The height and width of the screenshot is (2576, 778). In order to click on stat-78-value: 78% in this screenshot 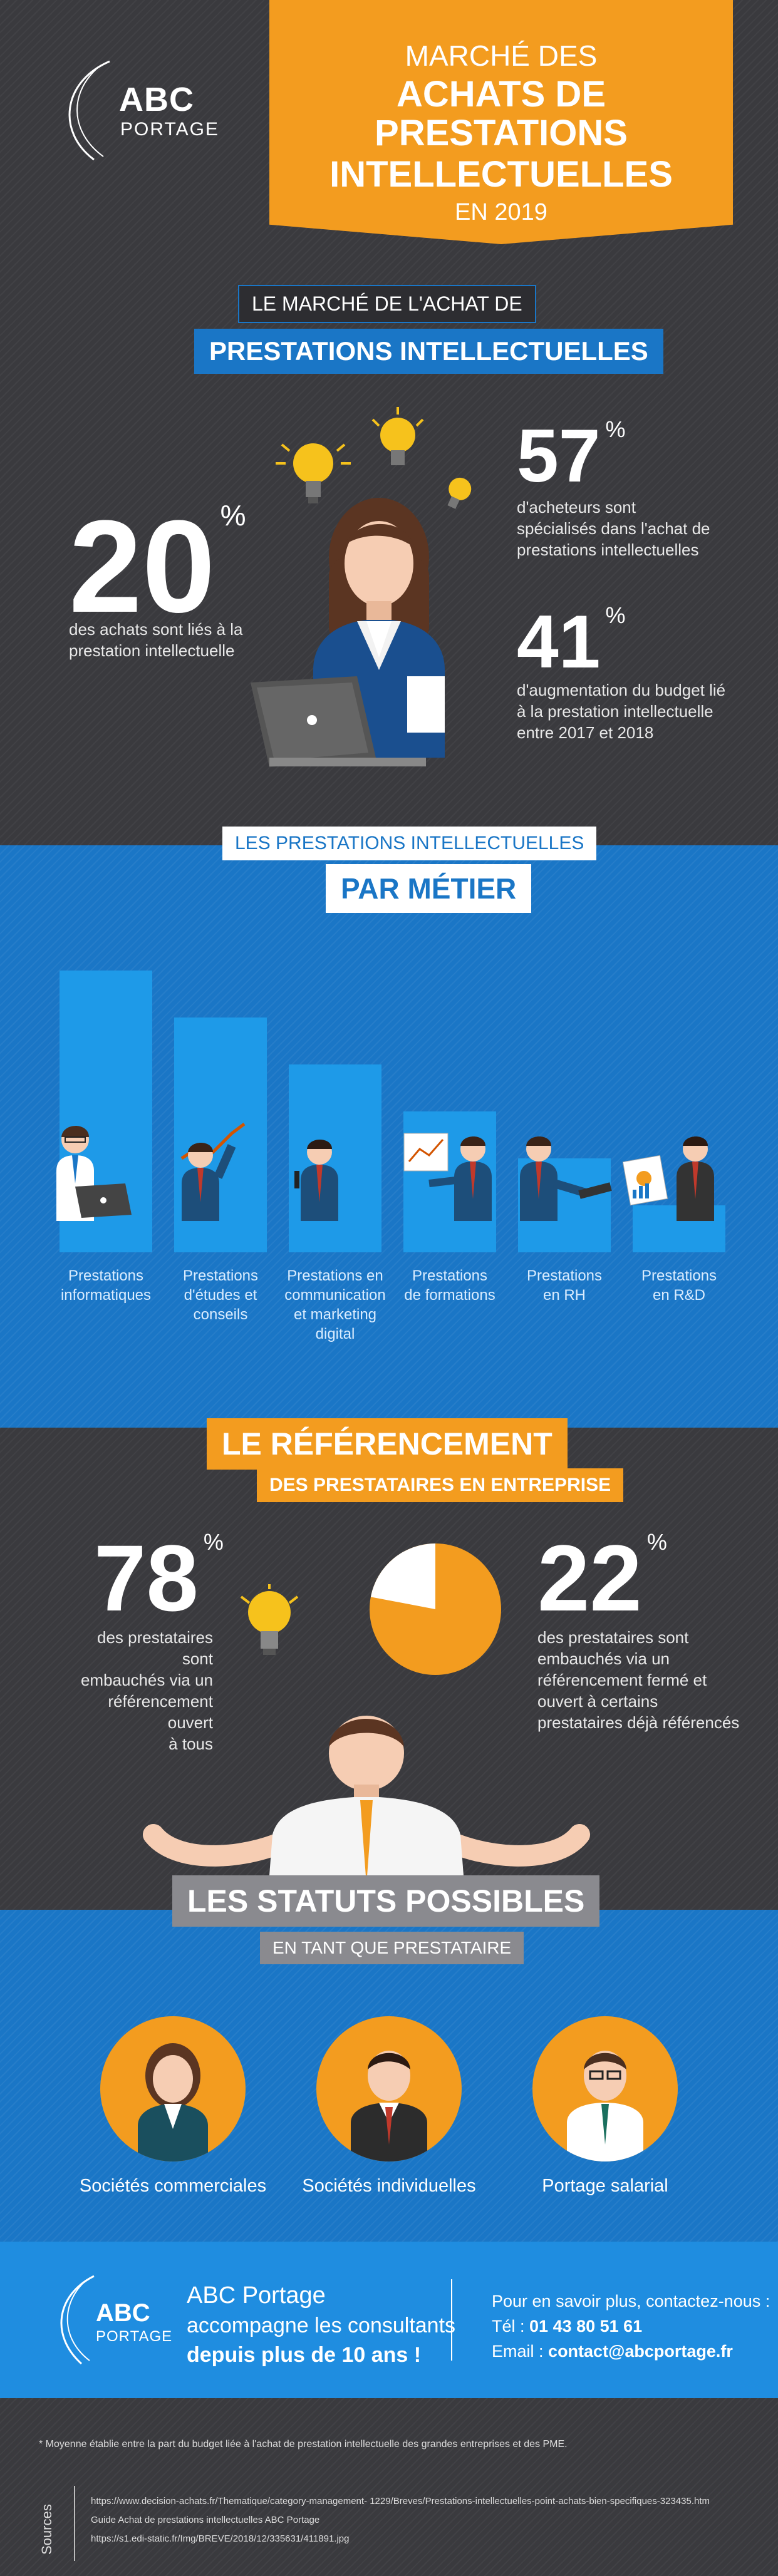, I will do `click(159, 1578)`.